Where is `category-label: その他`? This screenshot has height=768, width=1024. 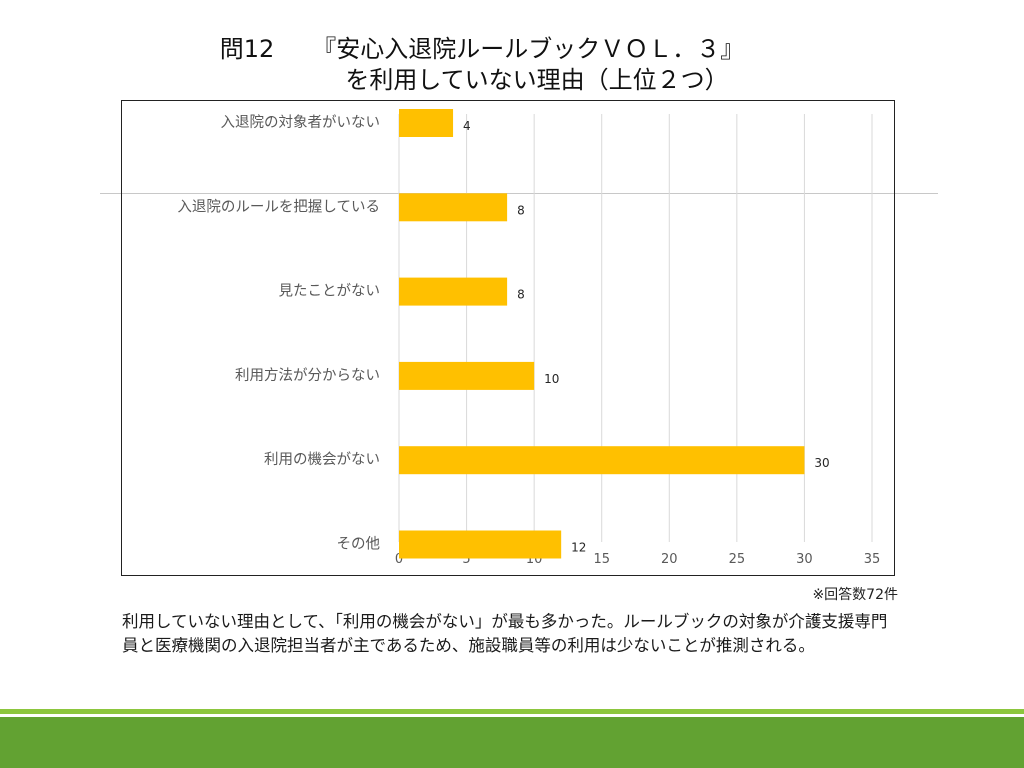 category-label: その他 is located at coordinates (359, 544).